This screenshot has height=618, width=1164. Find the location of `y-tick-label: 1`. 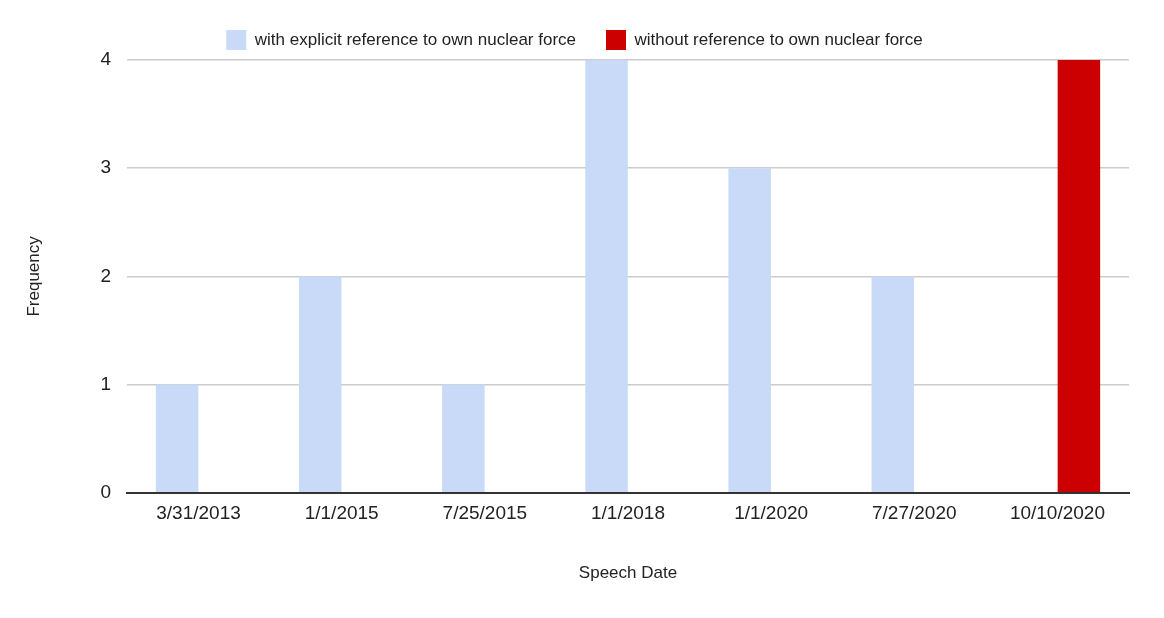

y-tick-label: 1 is located at coordinates (105, 383).